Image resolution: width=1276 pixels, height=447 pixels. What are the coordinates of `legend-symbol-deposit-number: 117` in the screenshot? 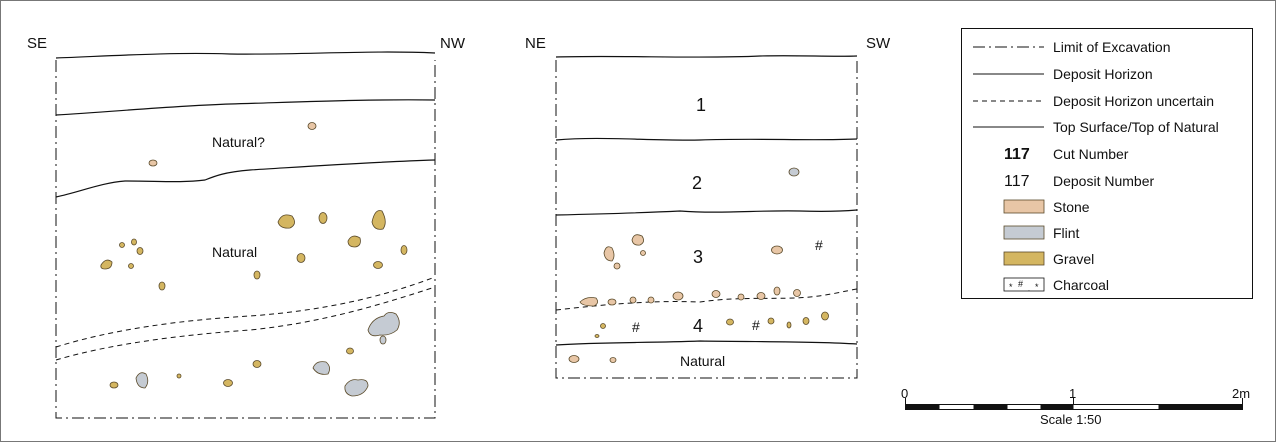 It's located at (1017, 181).